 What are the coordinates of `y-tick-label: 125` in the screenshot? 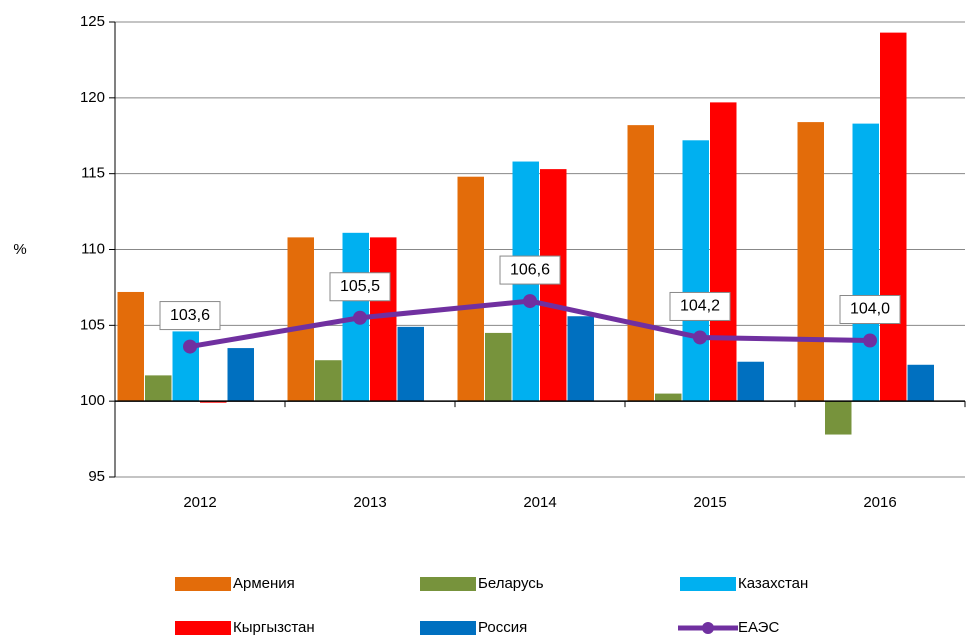 It's located at (92, 21).